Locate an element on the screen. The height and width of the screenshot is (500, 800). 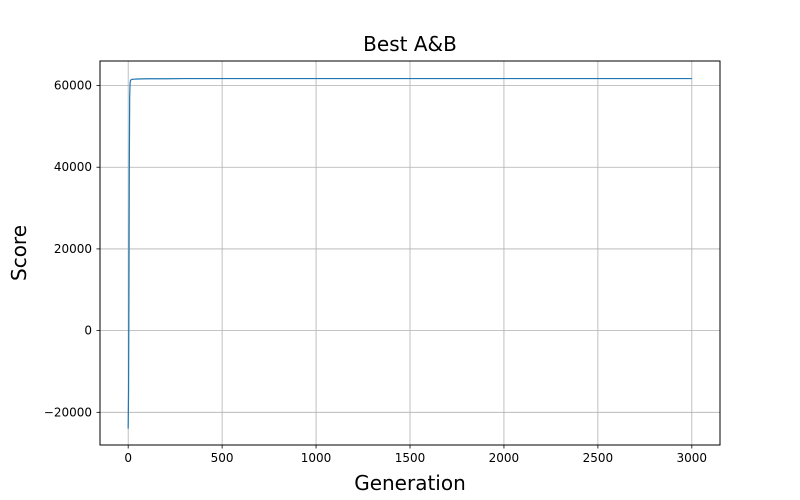
x-tick-label: 1000 is located at coordinates (316, 458).